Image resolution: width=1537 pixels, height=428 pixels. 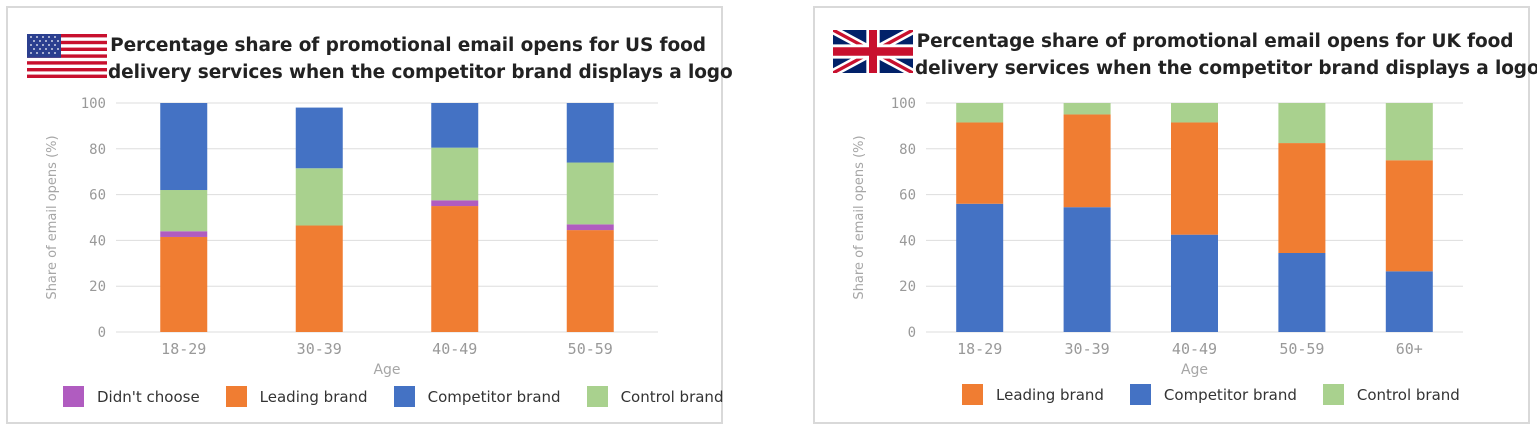 What do you see at coordinates (148, 396) in the screenshot?
I see `legend-label: Didn't choose` at bounding box center [148, 396].